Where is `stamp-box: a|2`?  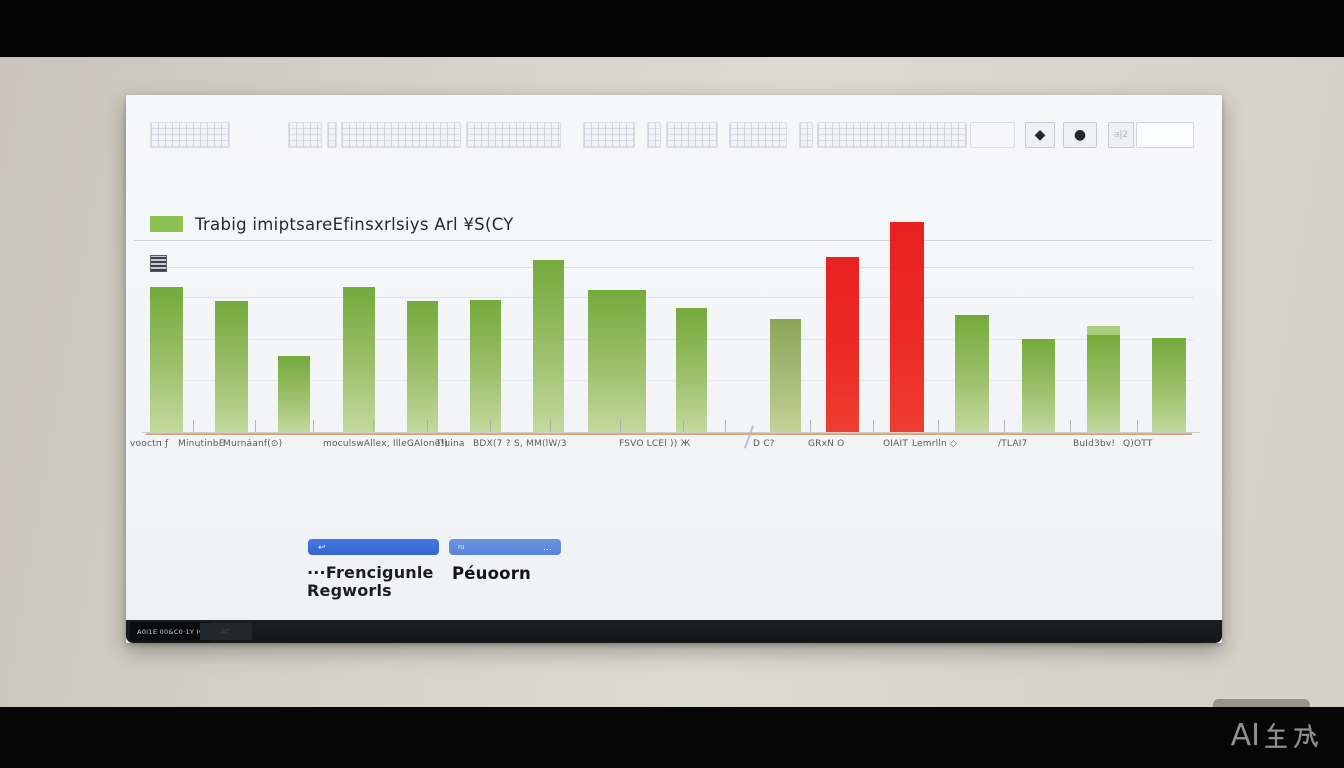 stamp-box: a|2 is located at coordinates (1121, 135).